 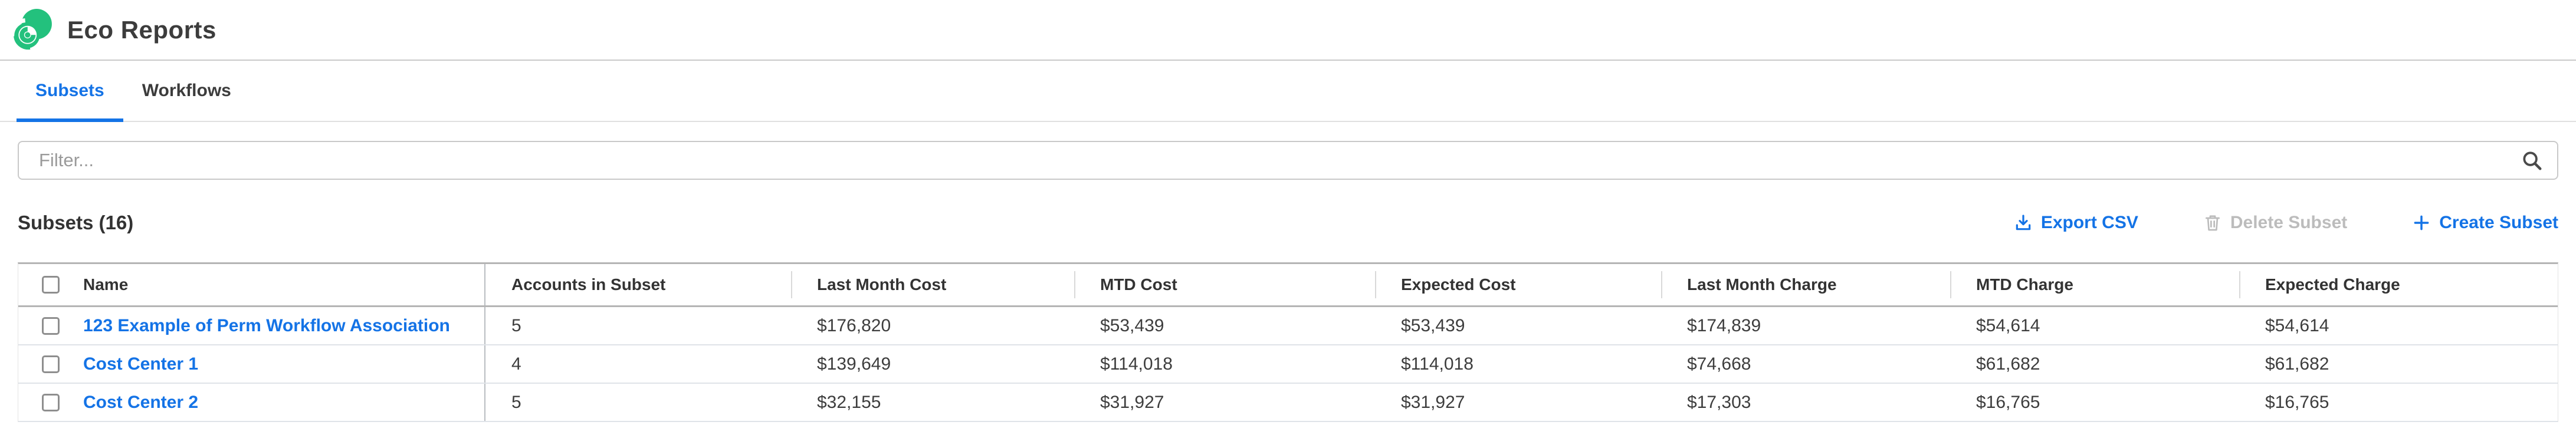 What do you see at coordinates (1433, 325) in the screenshot?
I see `expected-cost-cell: $53,439` at bounding box center [1433, 325].